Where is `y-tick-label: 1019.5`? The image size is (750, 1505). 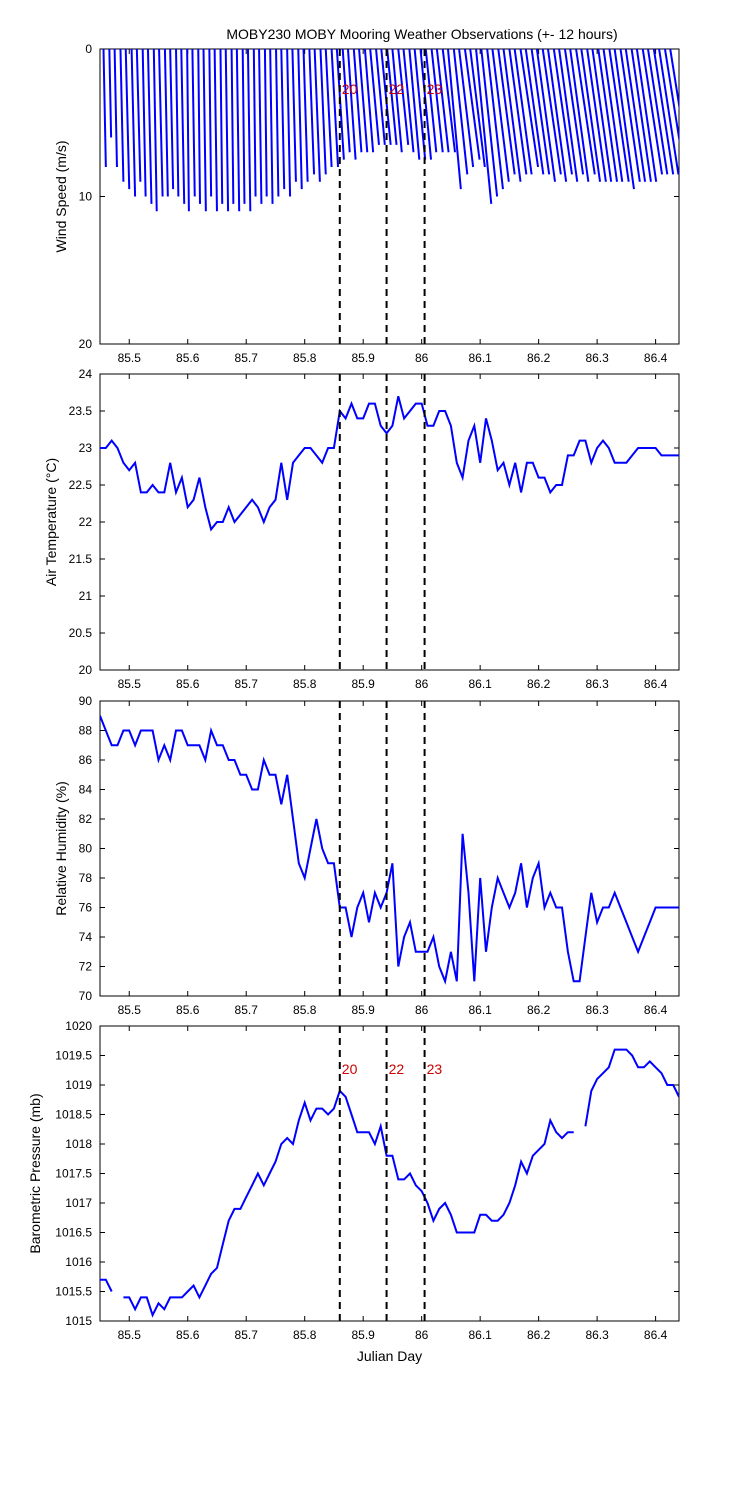 y-tick-label: 1019.5 is located at coordinates (73, 1056).